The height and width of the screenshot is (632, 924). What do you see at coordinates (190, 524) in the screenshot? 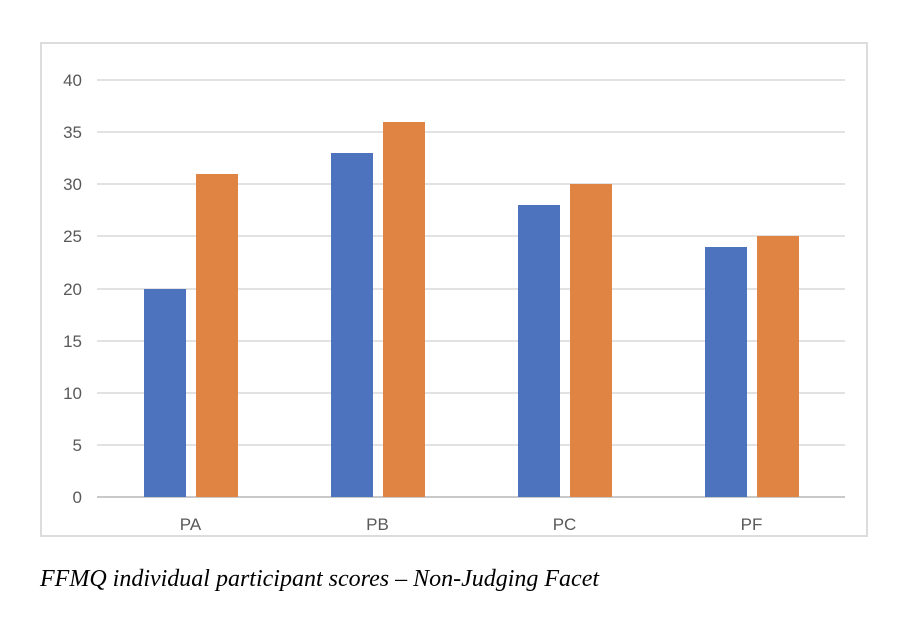
I see `x-axis-tick-label: PA` at bounding box center [190, 524].